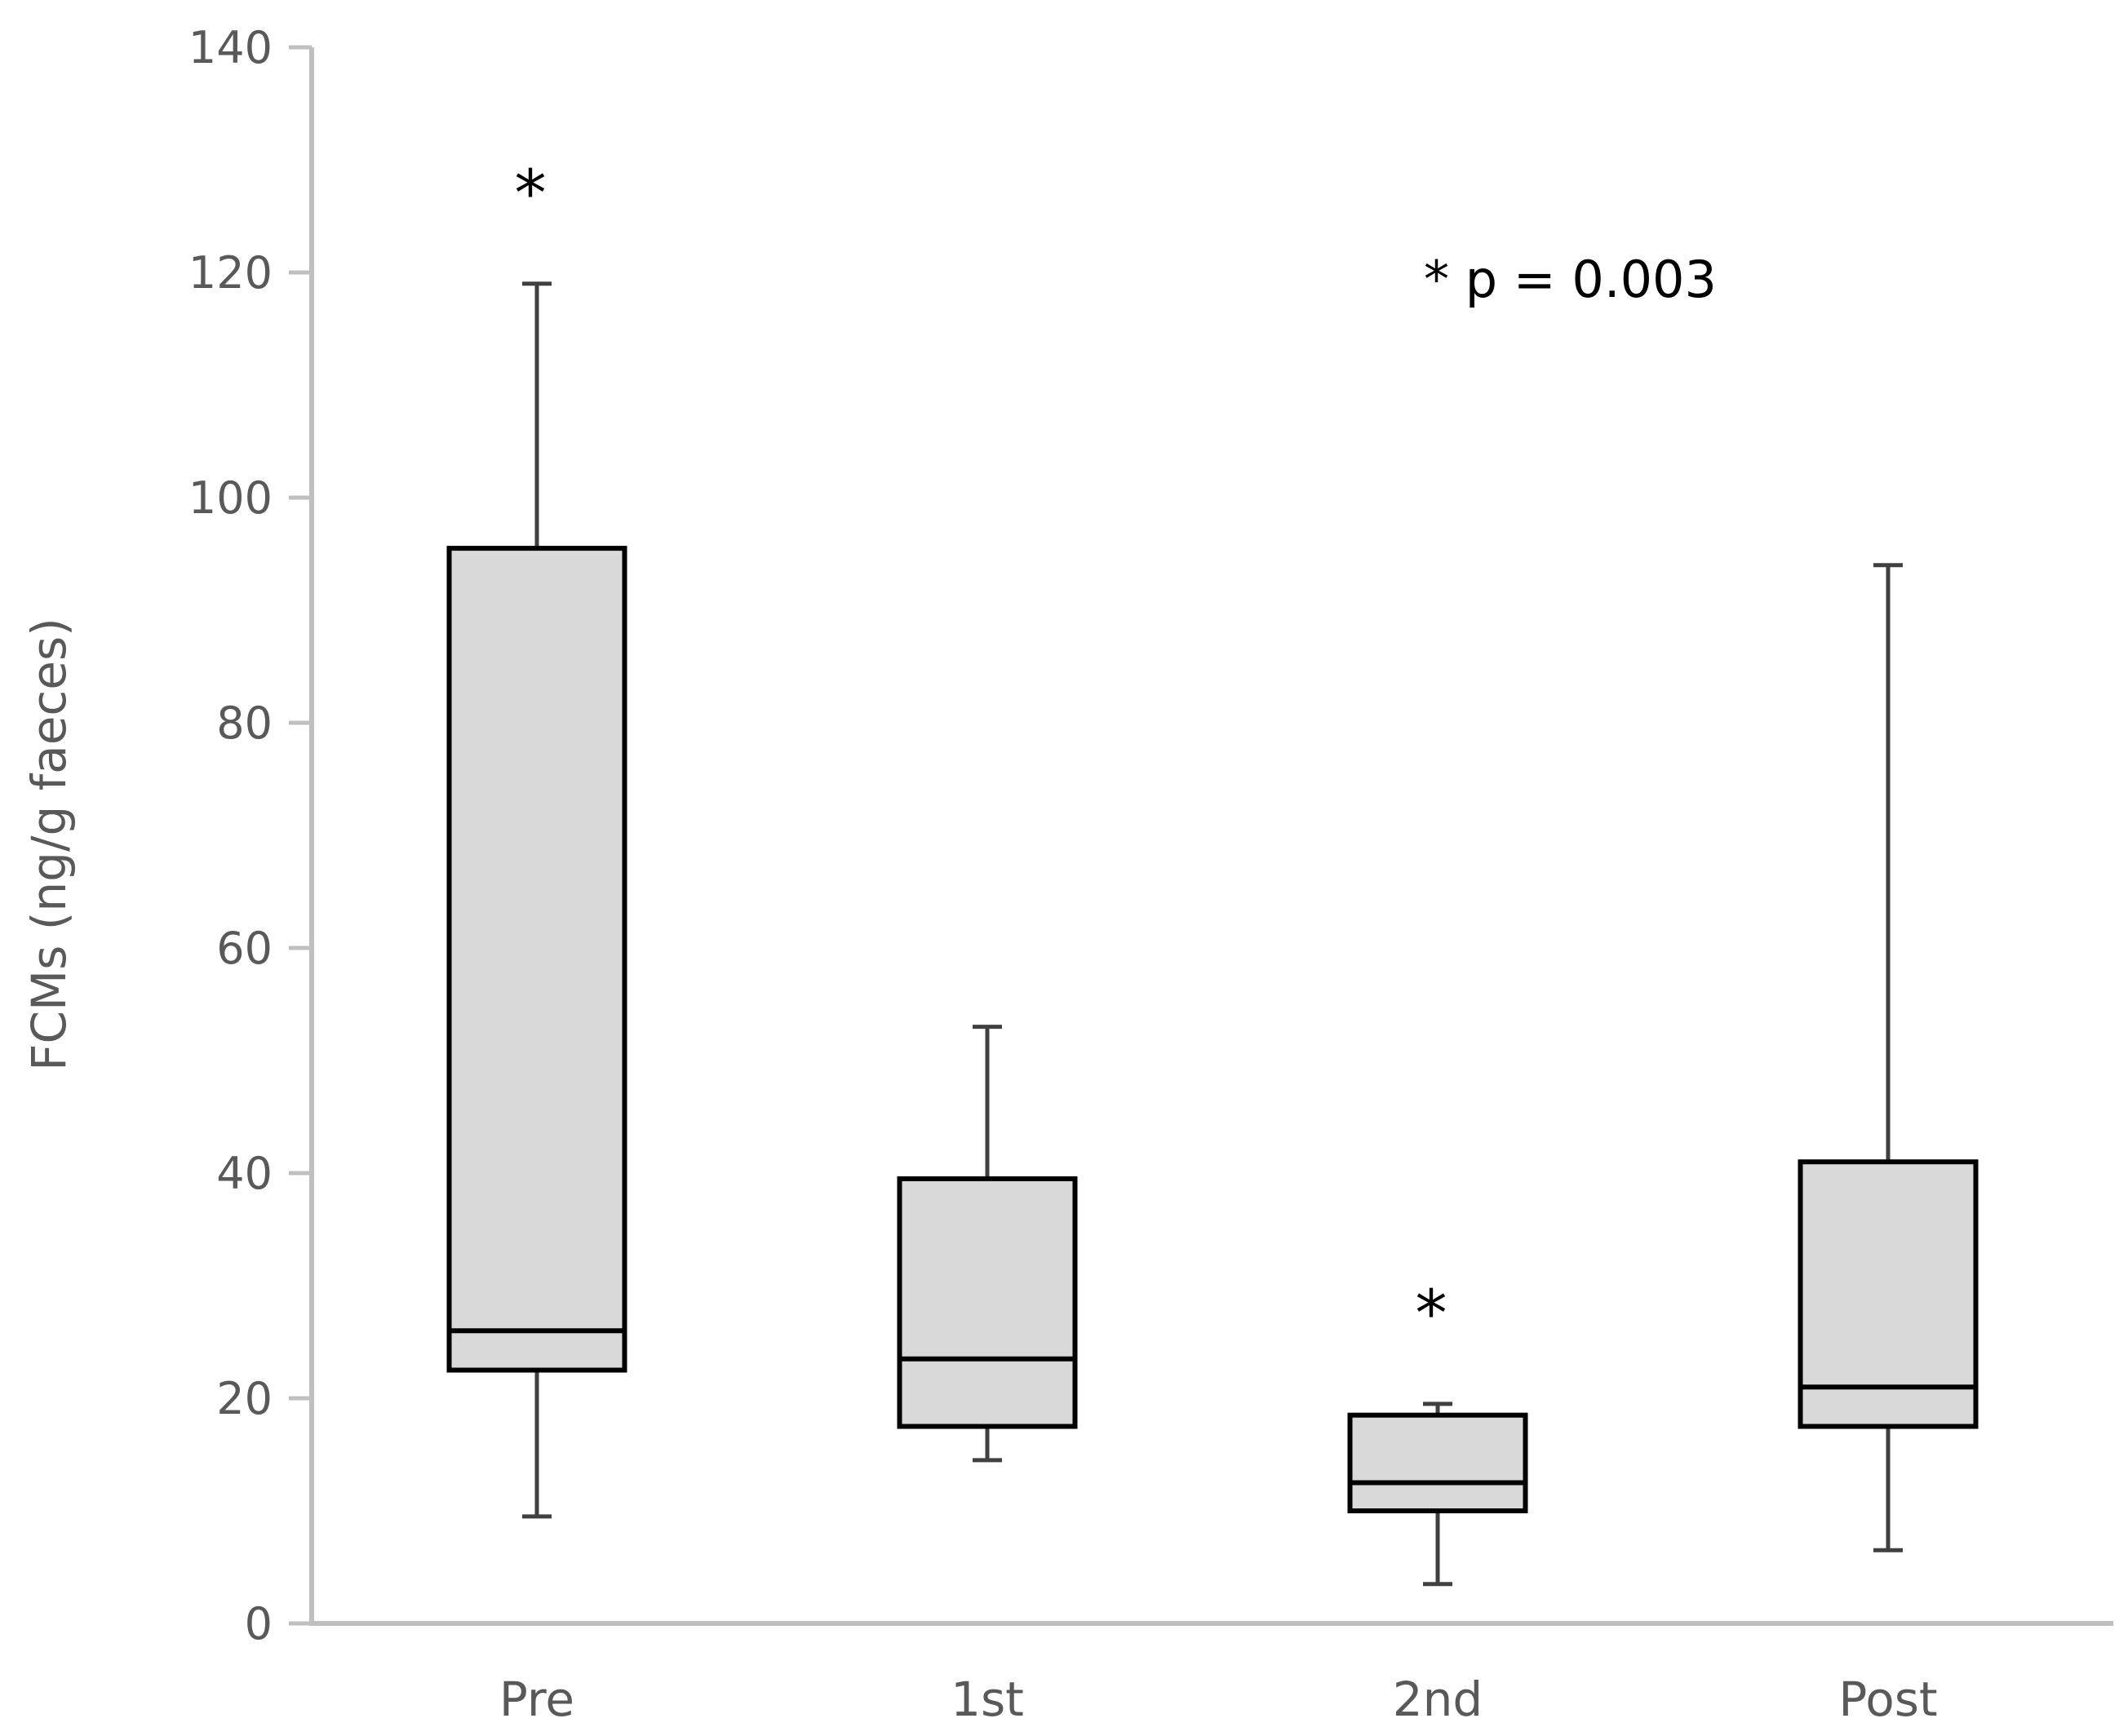 The height and width of the screenshot is (1736, 2119). I want to click on box-1st, so click(987, 1244).